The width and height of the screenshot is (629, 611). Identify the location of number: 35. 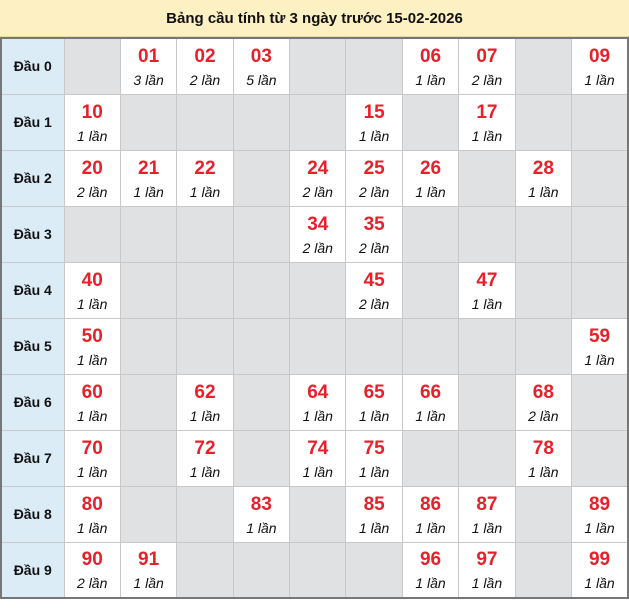
(374, 224).